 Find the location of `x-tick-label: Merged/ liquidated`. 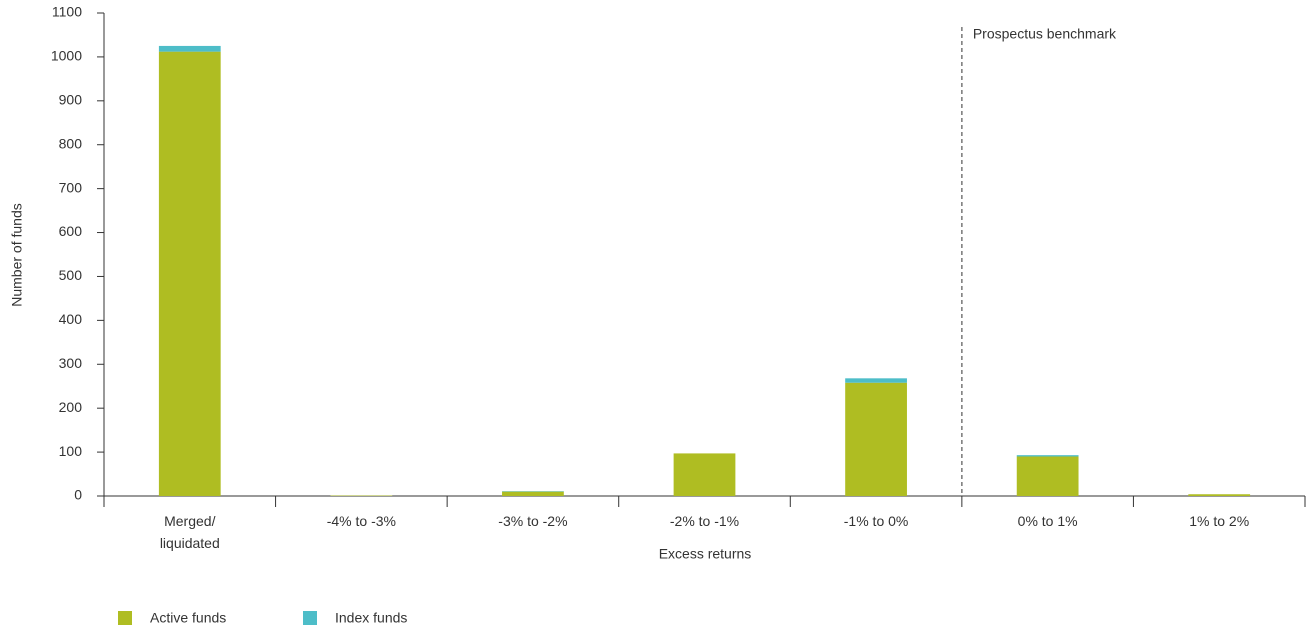

x-tick-label: Merged/ liquidated is located at coordinates (189, 532).